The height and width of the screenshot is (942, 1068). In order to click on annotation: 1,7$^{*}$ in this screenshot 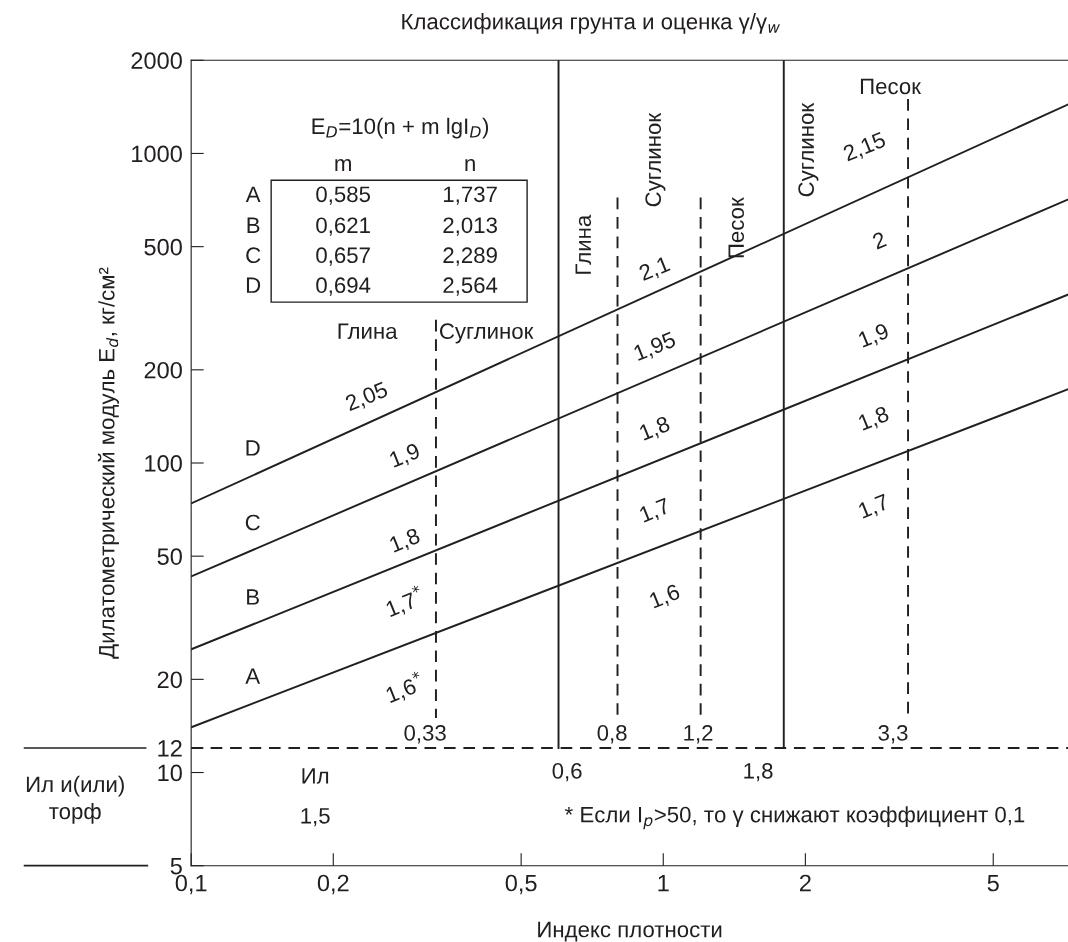, I will do `click(405, 602)`.